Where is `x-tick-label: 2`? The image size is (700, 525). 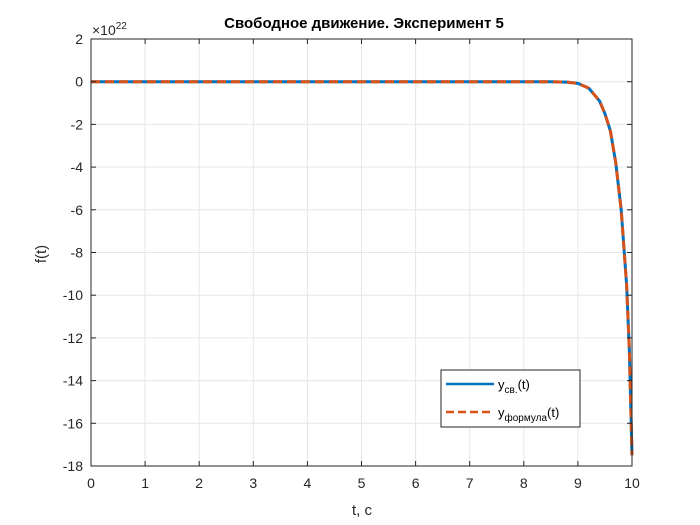 x-tick-label: 2 is located at coordinates (199, 483).